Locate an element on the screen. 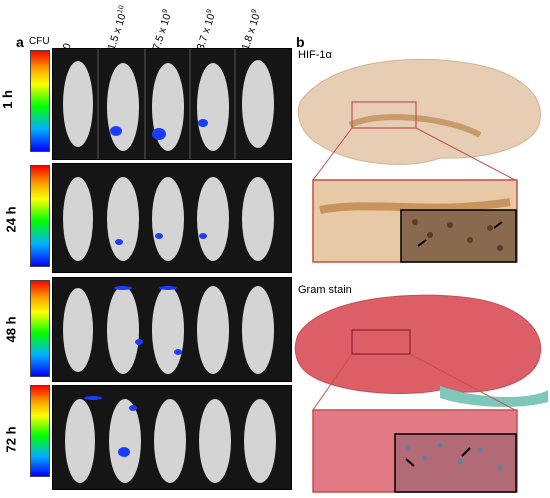 The image size is (550, 498). time-label-24h: 24 h is located at coordinates (11, 219).